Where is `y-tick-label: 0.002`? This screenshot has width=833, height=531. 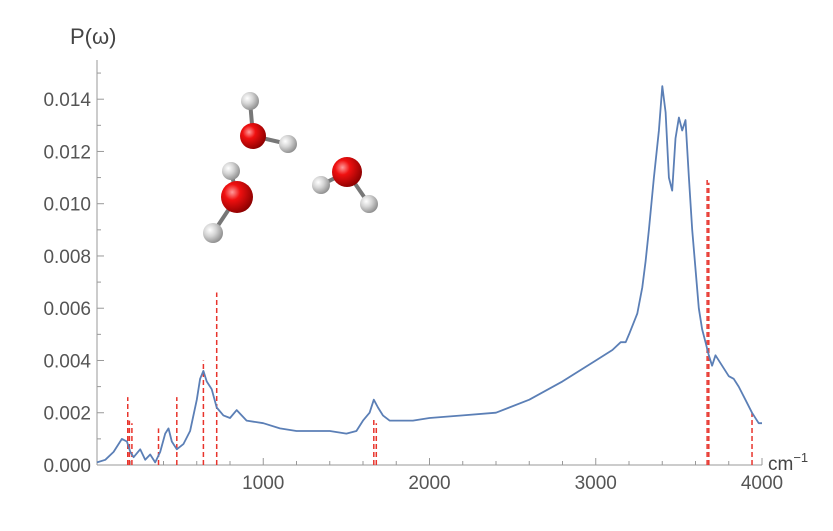 y-tick-label: 0.002 is located at coordinates (67, 414).